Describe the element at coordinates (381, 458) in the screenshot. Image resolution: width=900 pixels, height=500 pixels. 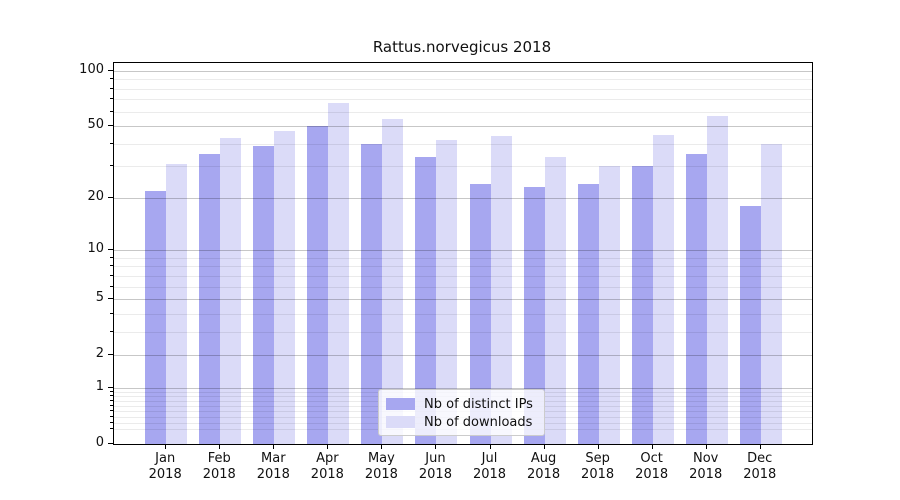
I see `x-tick-month: May` at that location.